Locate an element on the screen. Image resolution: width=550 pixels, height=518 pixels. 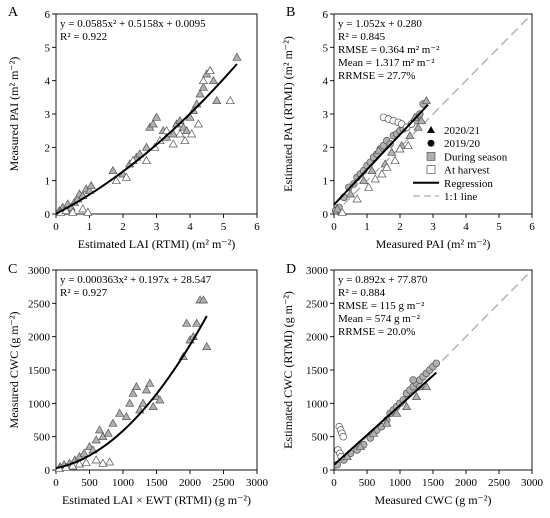
y-tick-label: 500 is located at coordinates (42, 438).